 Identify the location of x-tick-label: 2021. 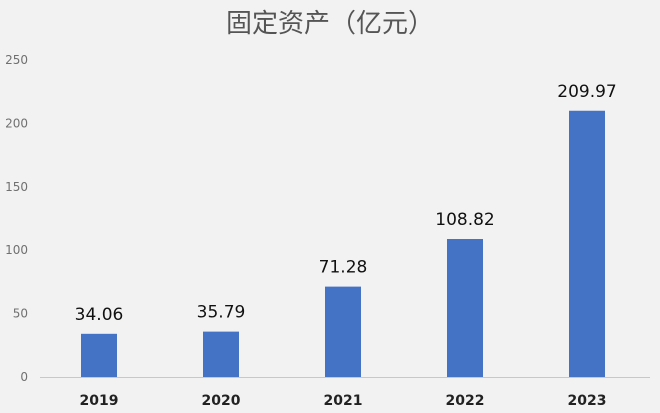
(343, 401).